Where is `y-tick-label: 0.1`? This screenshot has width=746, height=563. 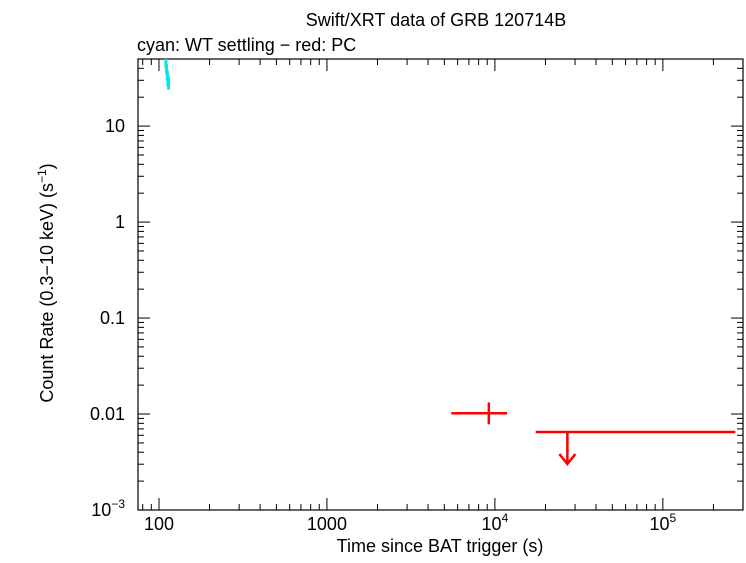
y-tick-label: 0.1 is located at coordinates (112, 318).